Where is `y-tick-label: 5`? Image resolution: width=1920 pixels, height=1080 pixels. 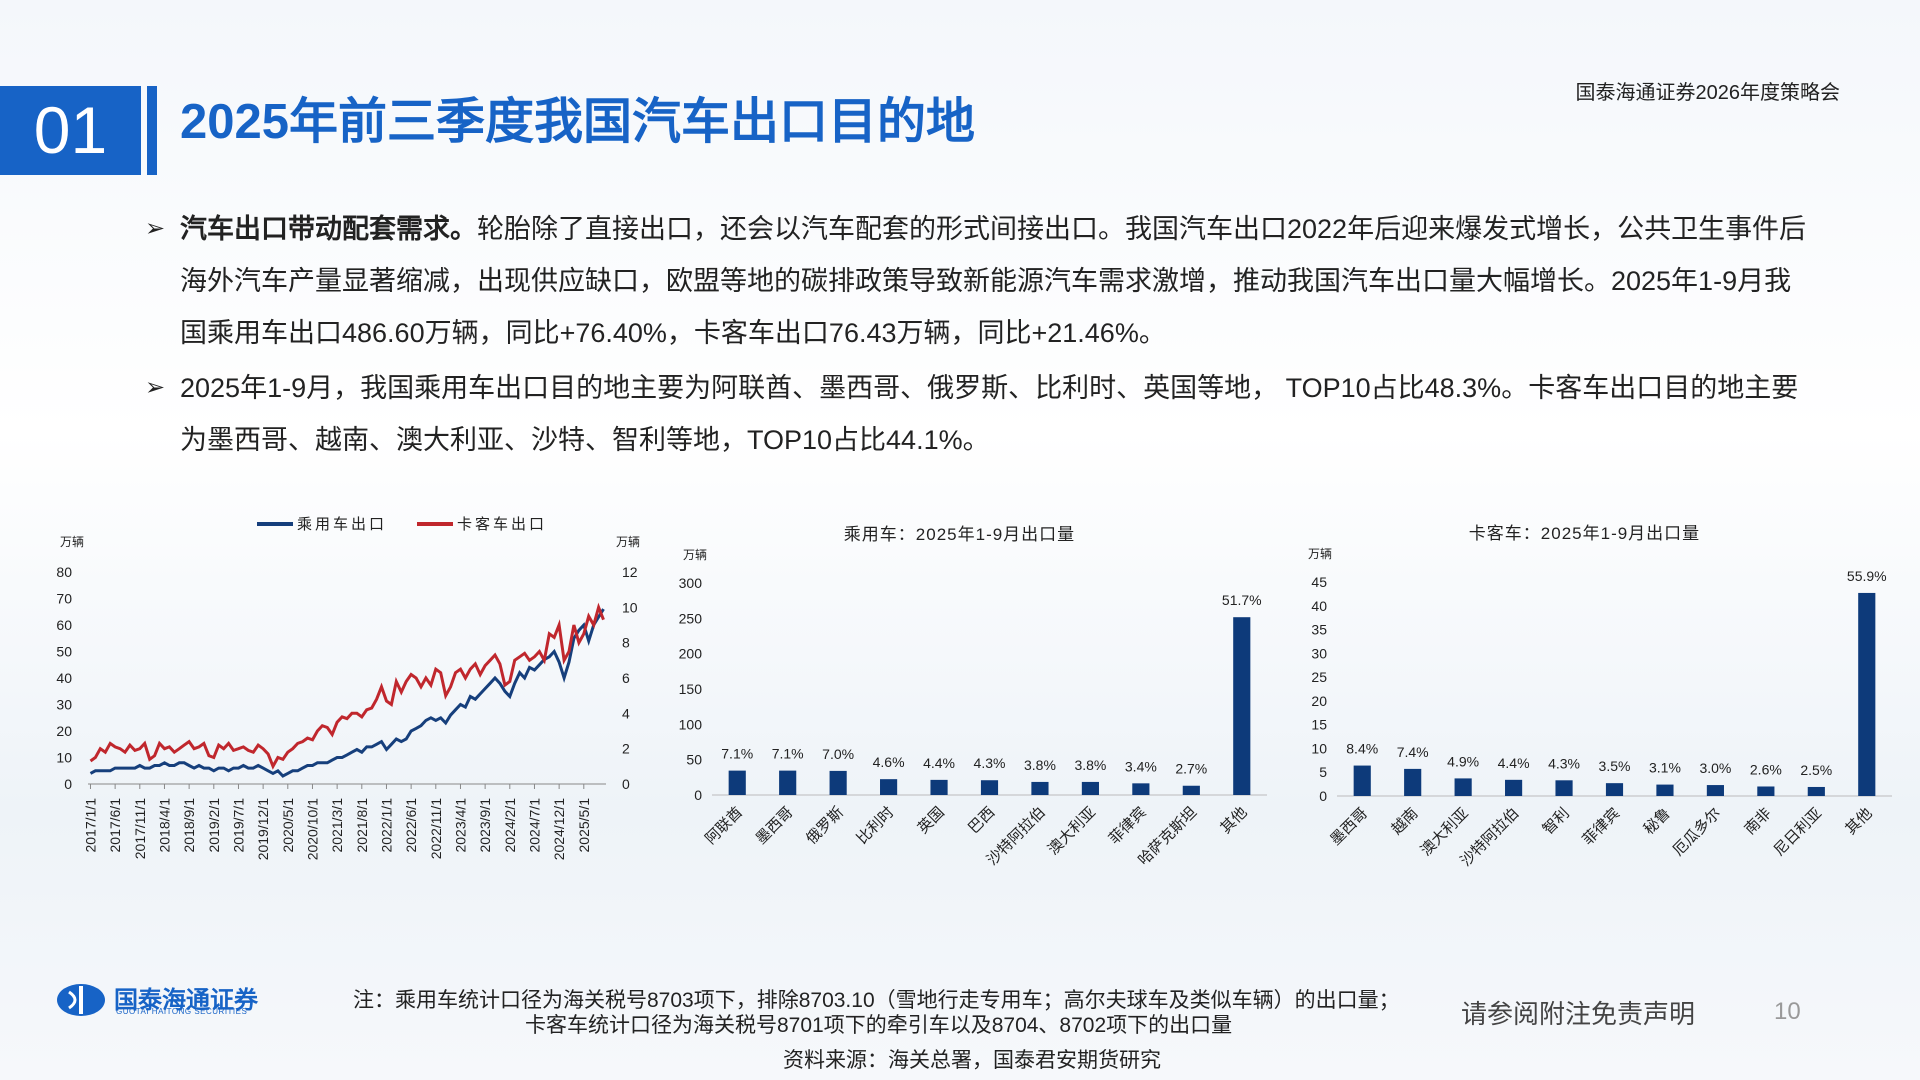
y-tick-label: 5 is located at coordinates (1323, 772).